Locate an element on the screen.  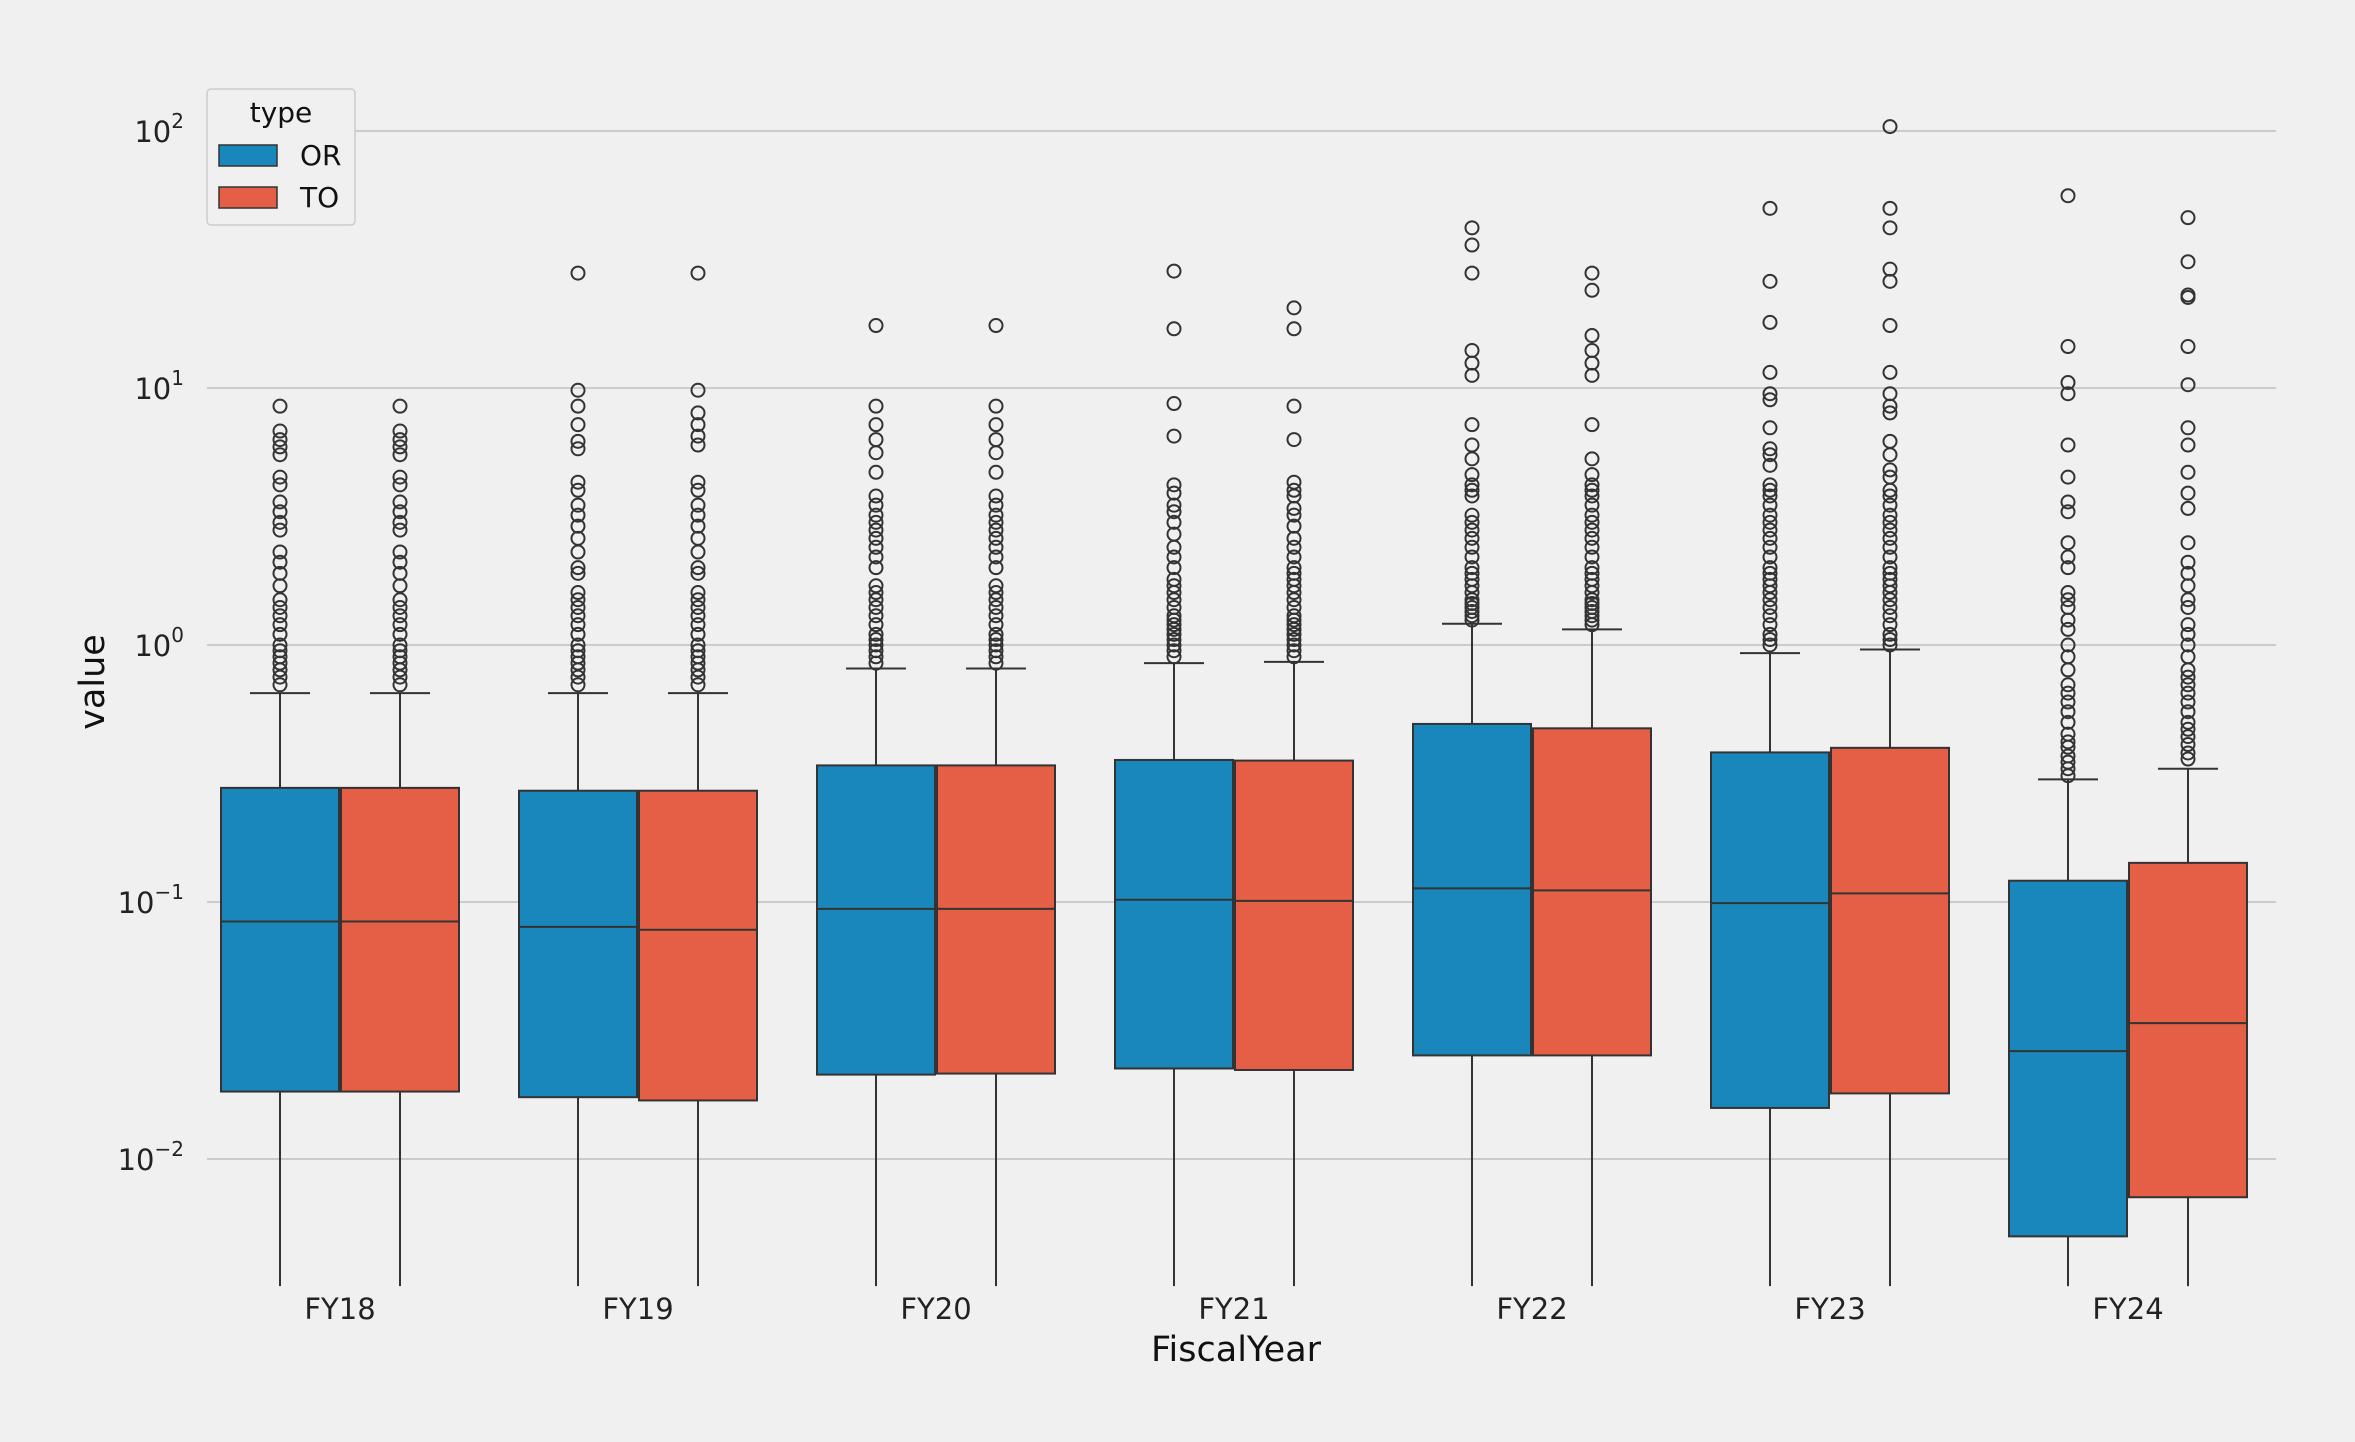
box-or-fy24 is located at coordinates (2068, 737).